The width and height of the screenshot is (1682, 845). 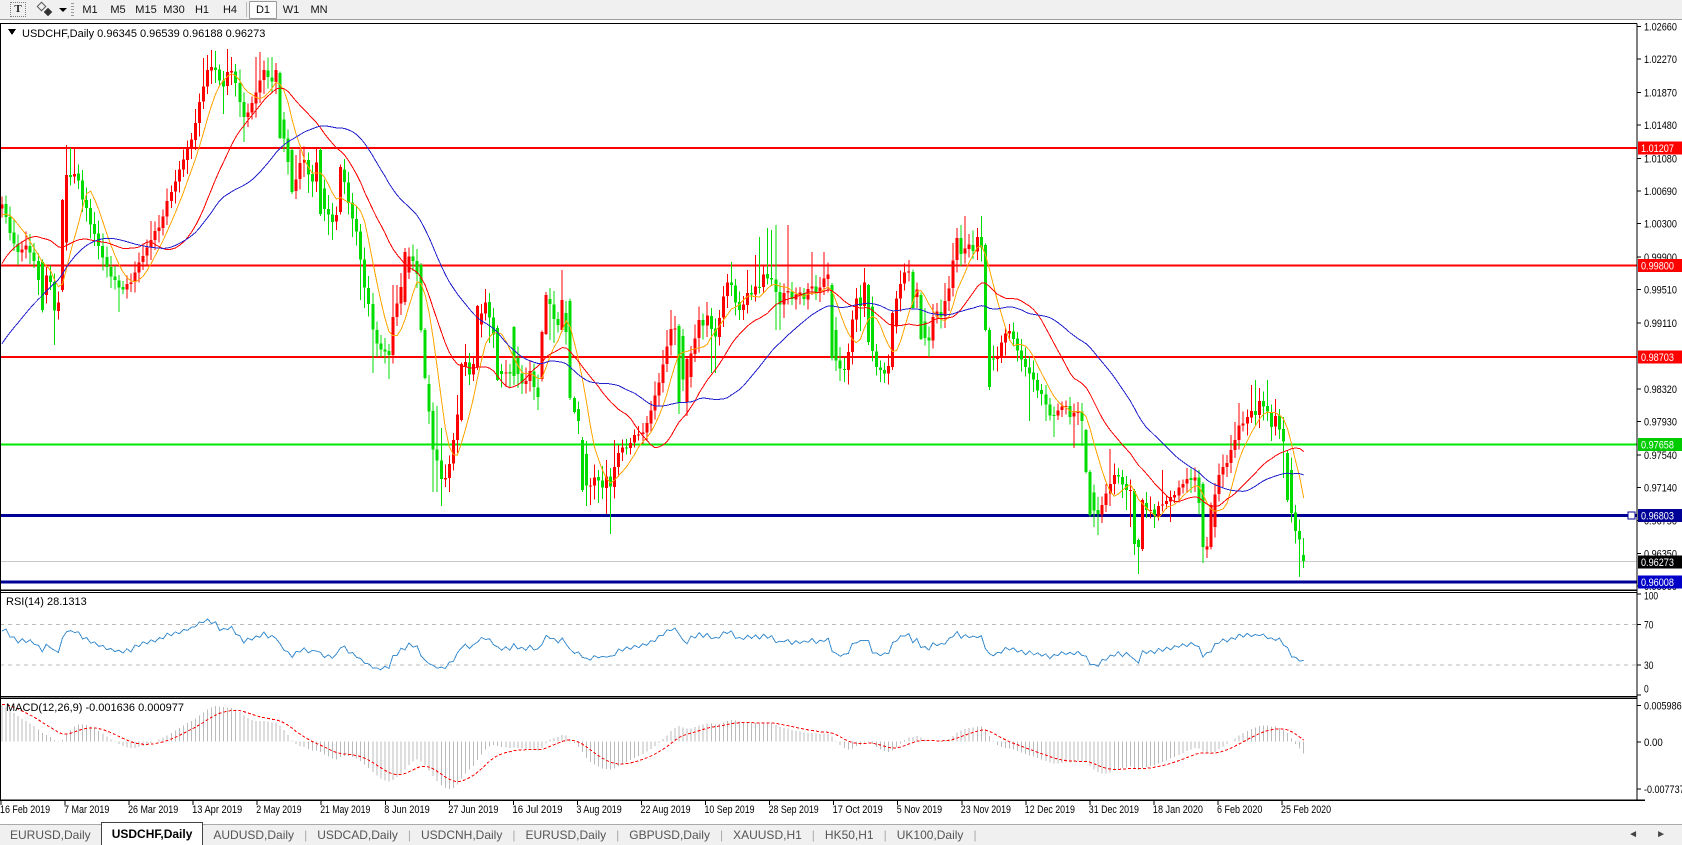 What do you see at coordinates (217, 810) in the screenshot?
I see `svg-text: 13 Apr 2019` at bounding box center [217, 810].